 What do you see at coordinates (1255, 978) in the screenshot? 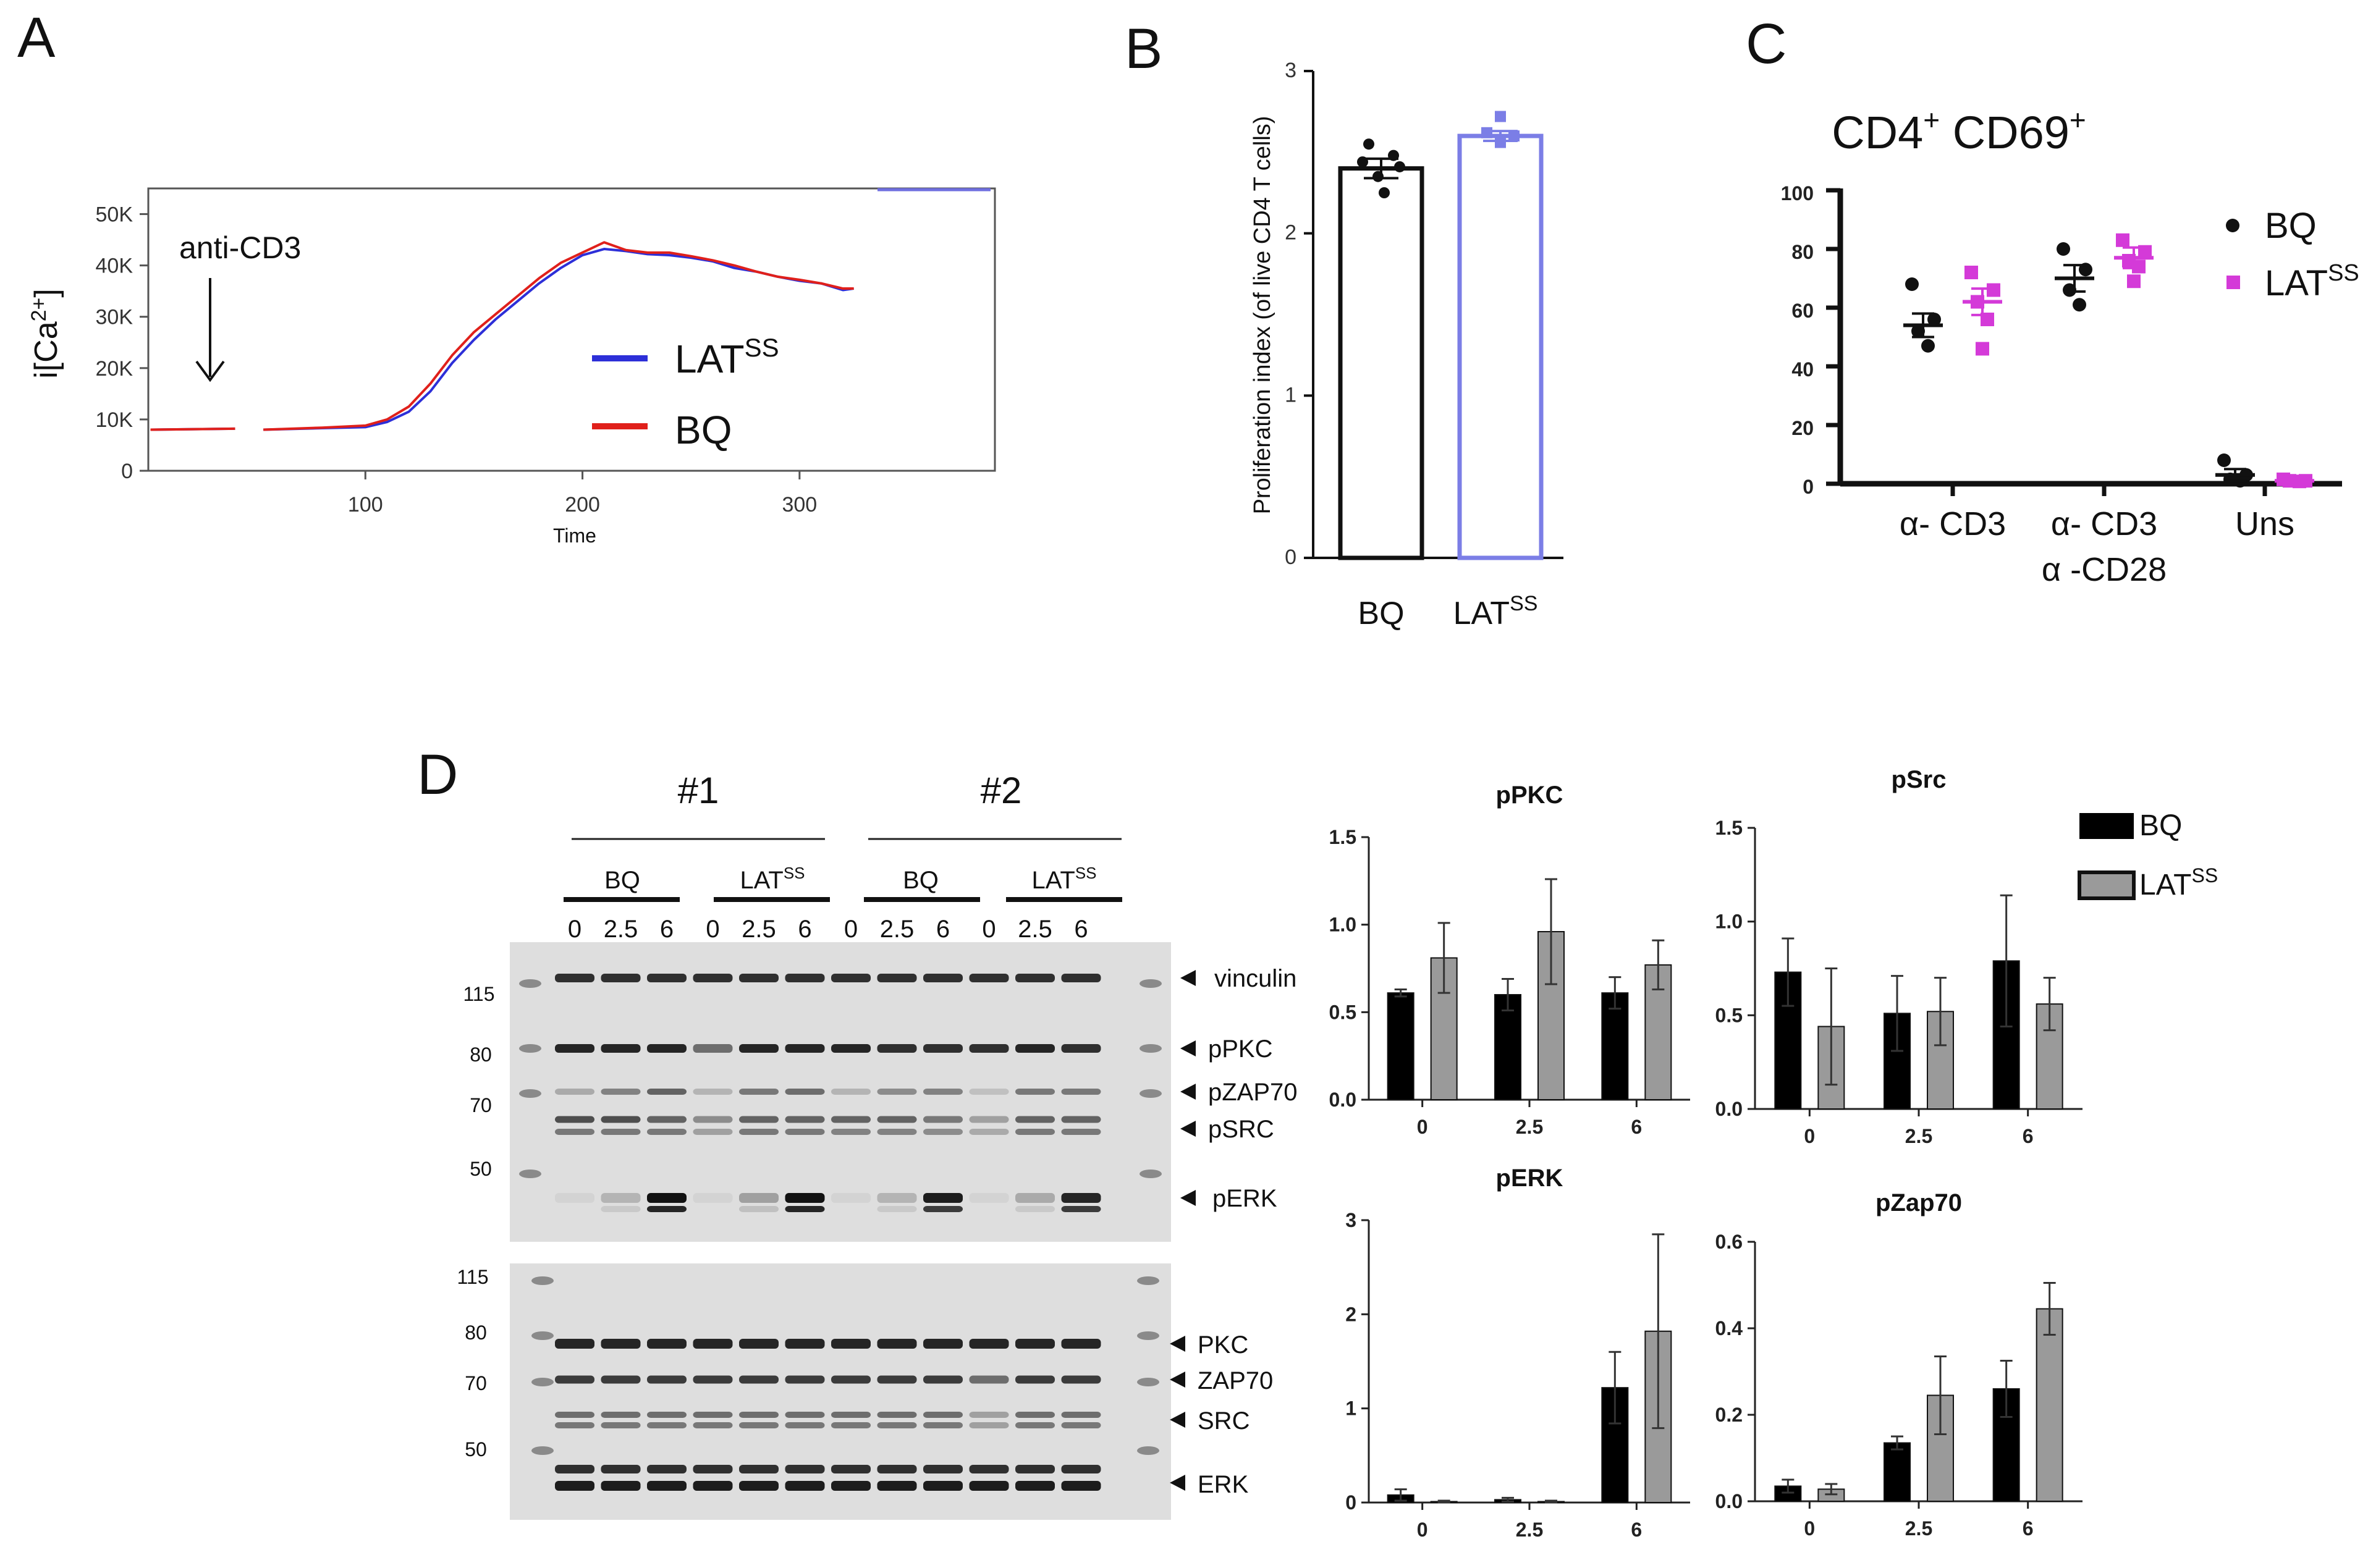
I see `band-label-vinculin: vinculin` at bounding box center [1255, 978].